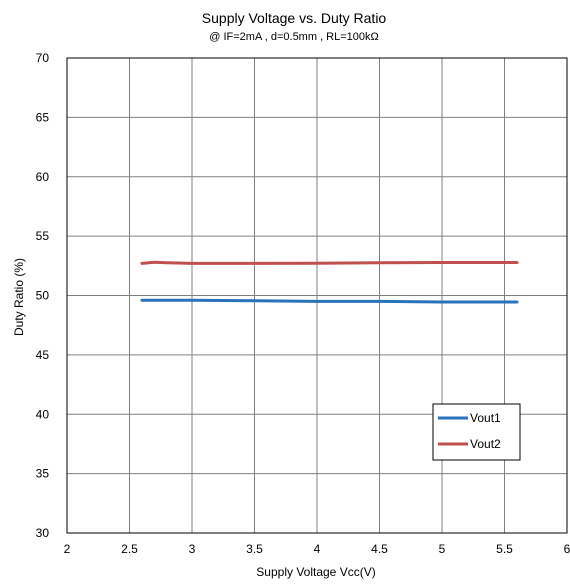 Image resolution: width=570 pixels, height=584 pixels. Describe the element at coordinates (43, 474) in the screenshot. I see `y-tick-label: 35` at that location.